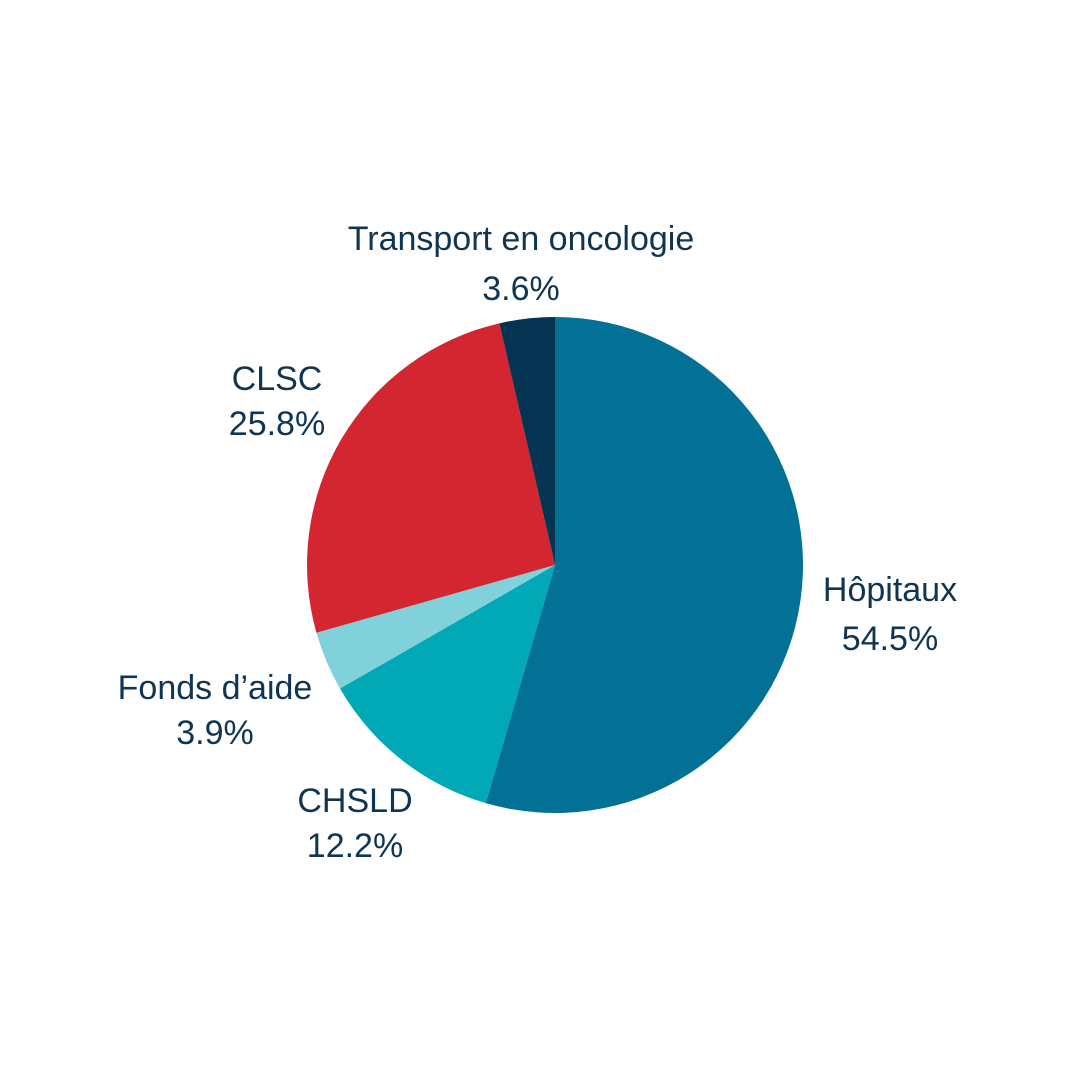  Describe the element at coordinates (277, 379) in the screenshot. I see `slice-label-clsc: CLSC` at that location.